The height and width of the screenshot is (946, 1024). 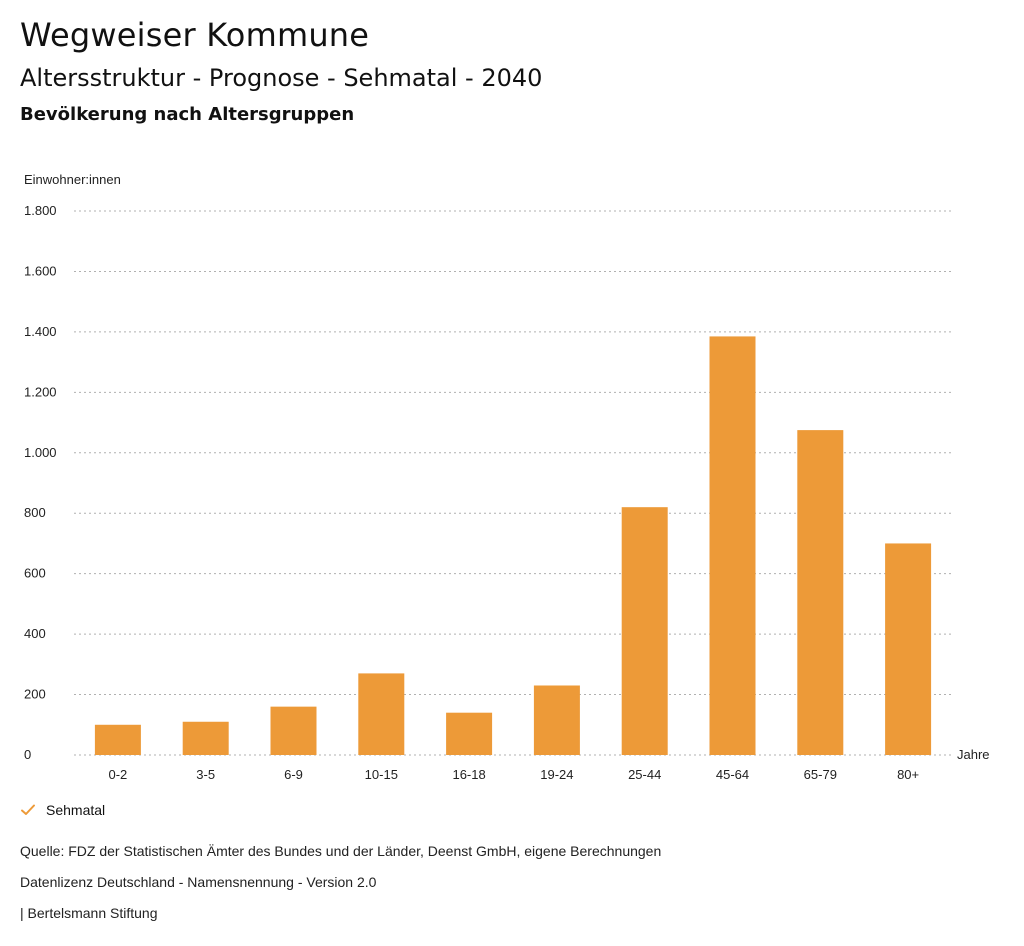 What do you see at coordinates (644, 774) in the screenshot?
I see `x-tick-label: 25-44` at bounding box center [644, 774].